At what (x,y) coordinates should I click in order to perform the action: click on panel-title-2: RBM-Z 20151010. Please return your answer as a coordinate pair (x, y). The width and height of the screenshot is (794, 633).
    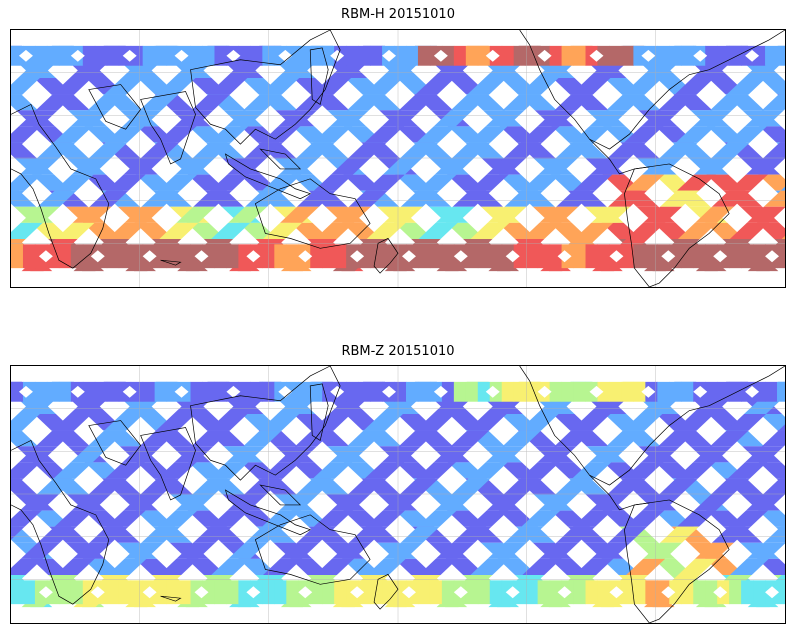
    Looking at the image, I should click on (398, 351).